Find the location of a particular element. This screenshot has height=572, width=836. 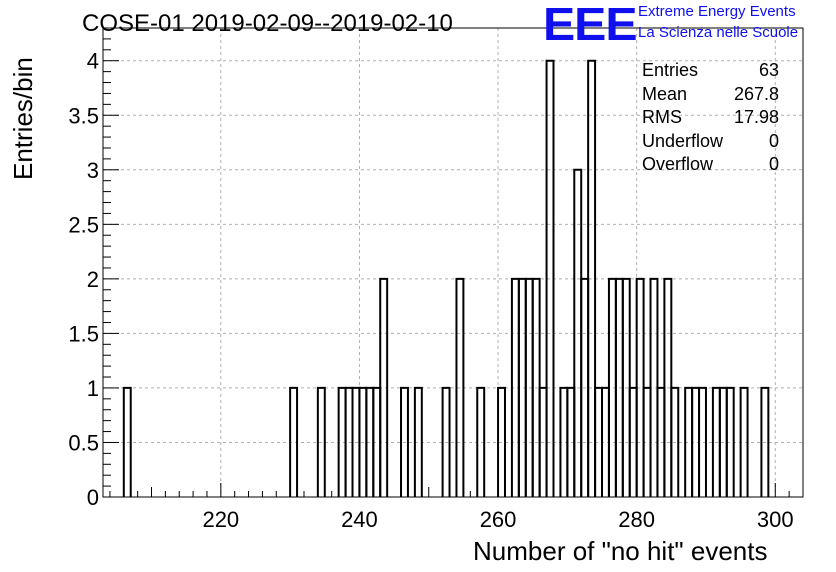

y-tick-label: 4 is located at coordinates (93, 61).